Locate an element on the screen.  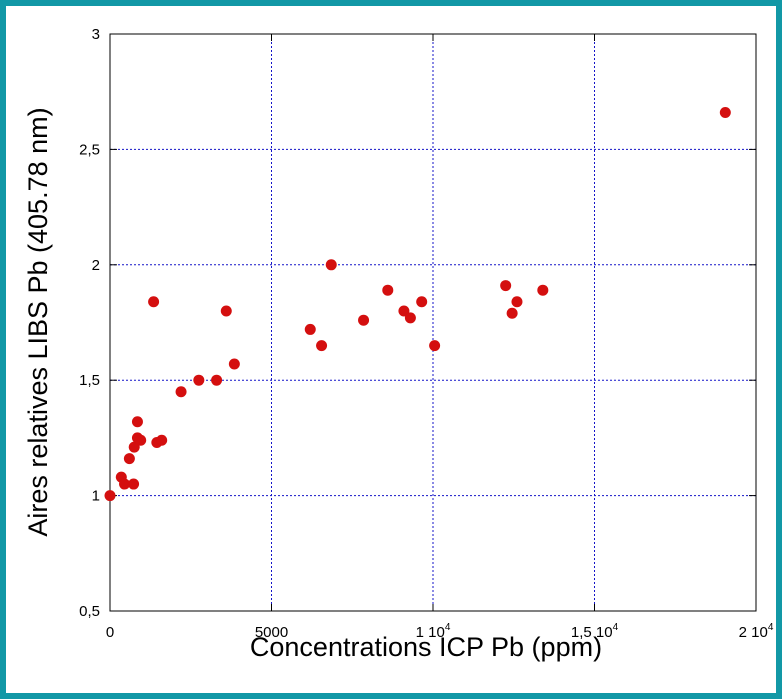
x-tick-label: 1,5 104 is located at coordinates (595, 631).